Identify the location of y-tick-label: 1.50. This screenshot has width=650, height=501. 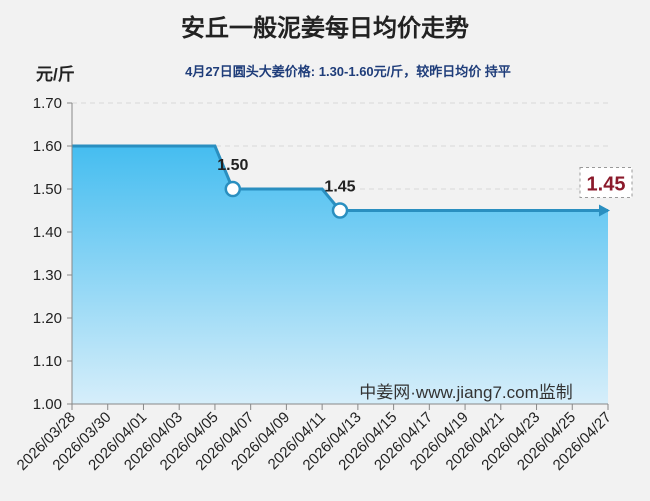
(47, 189).